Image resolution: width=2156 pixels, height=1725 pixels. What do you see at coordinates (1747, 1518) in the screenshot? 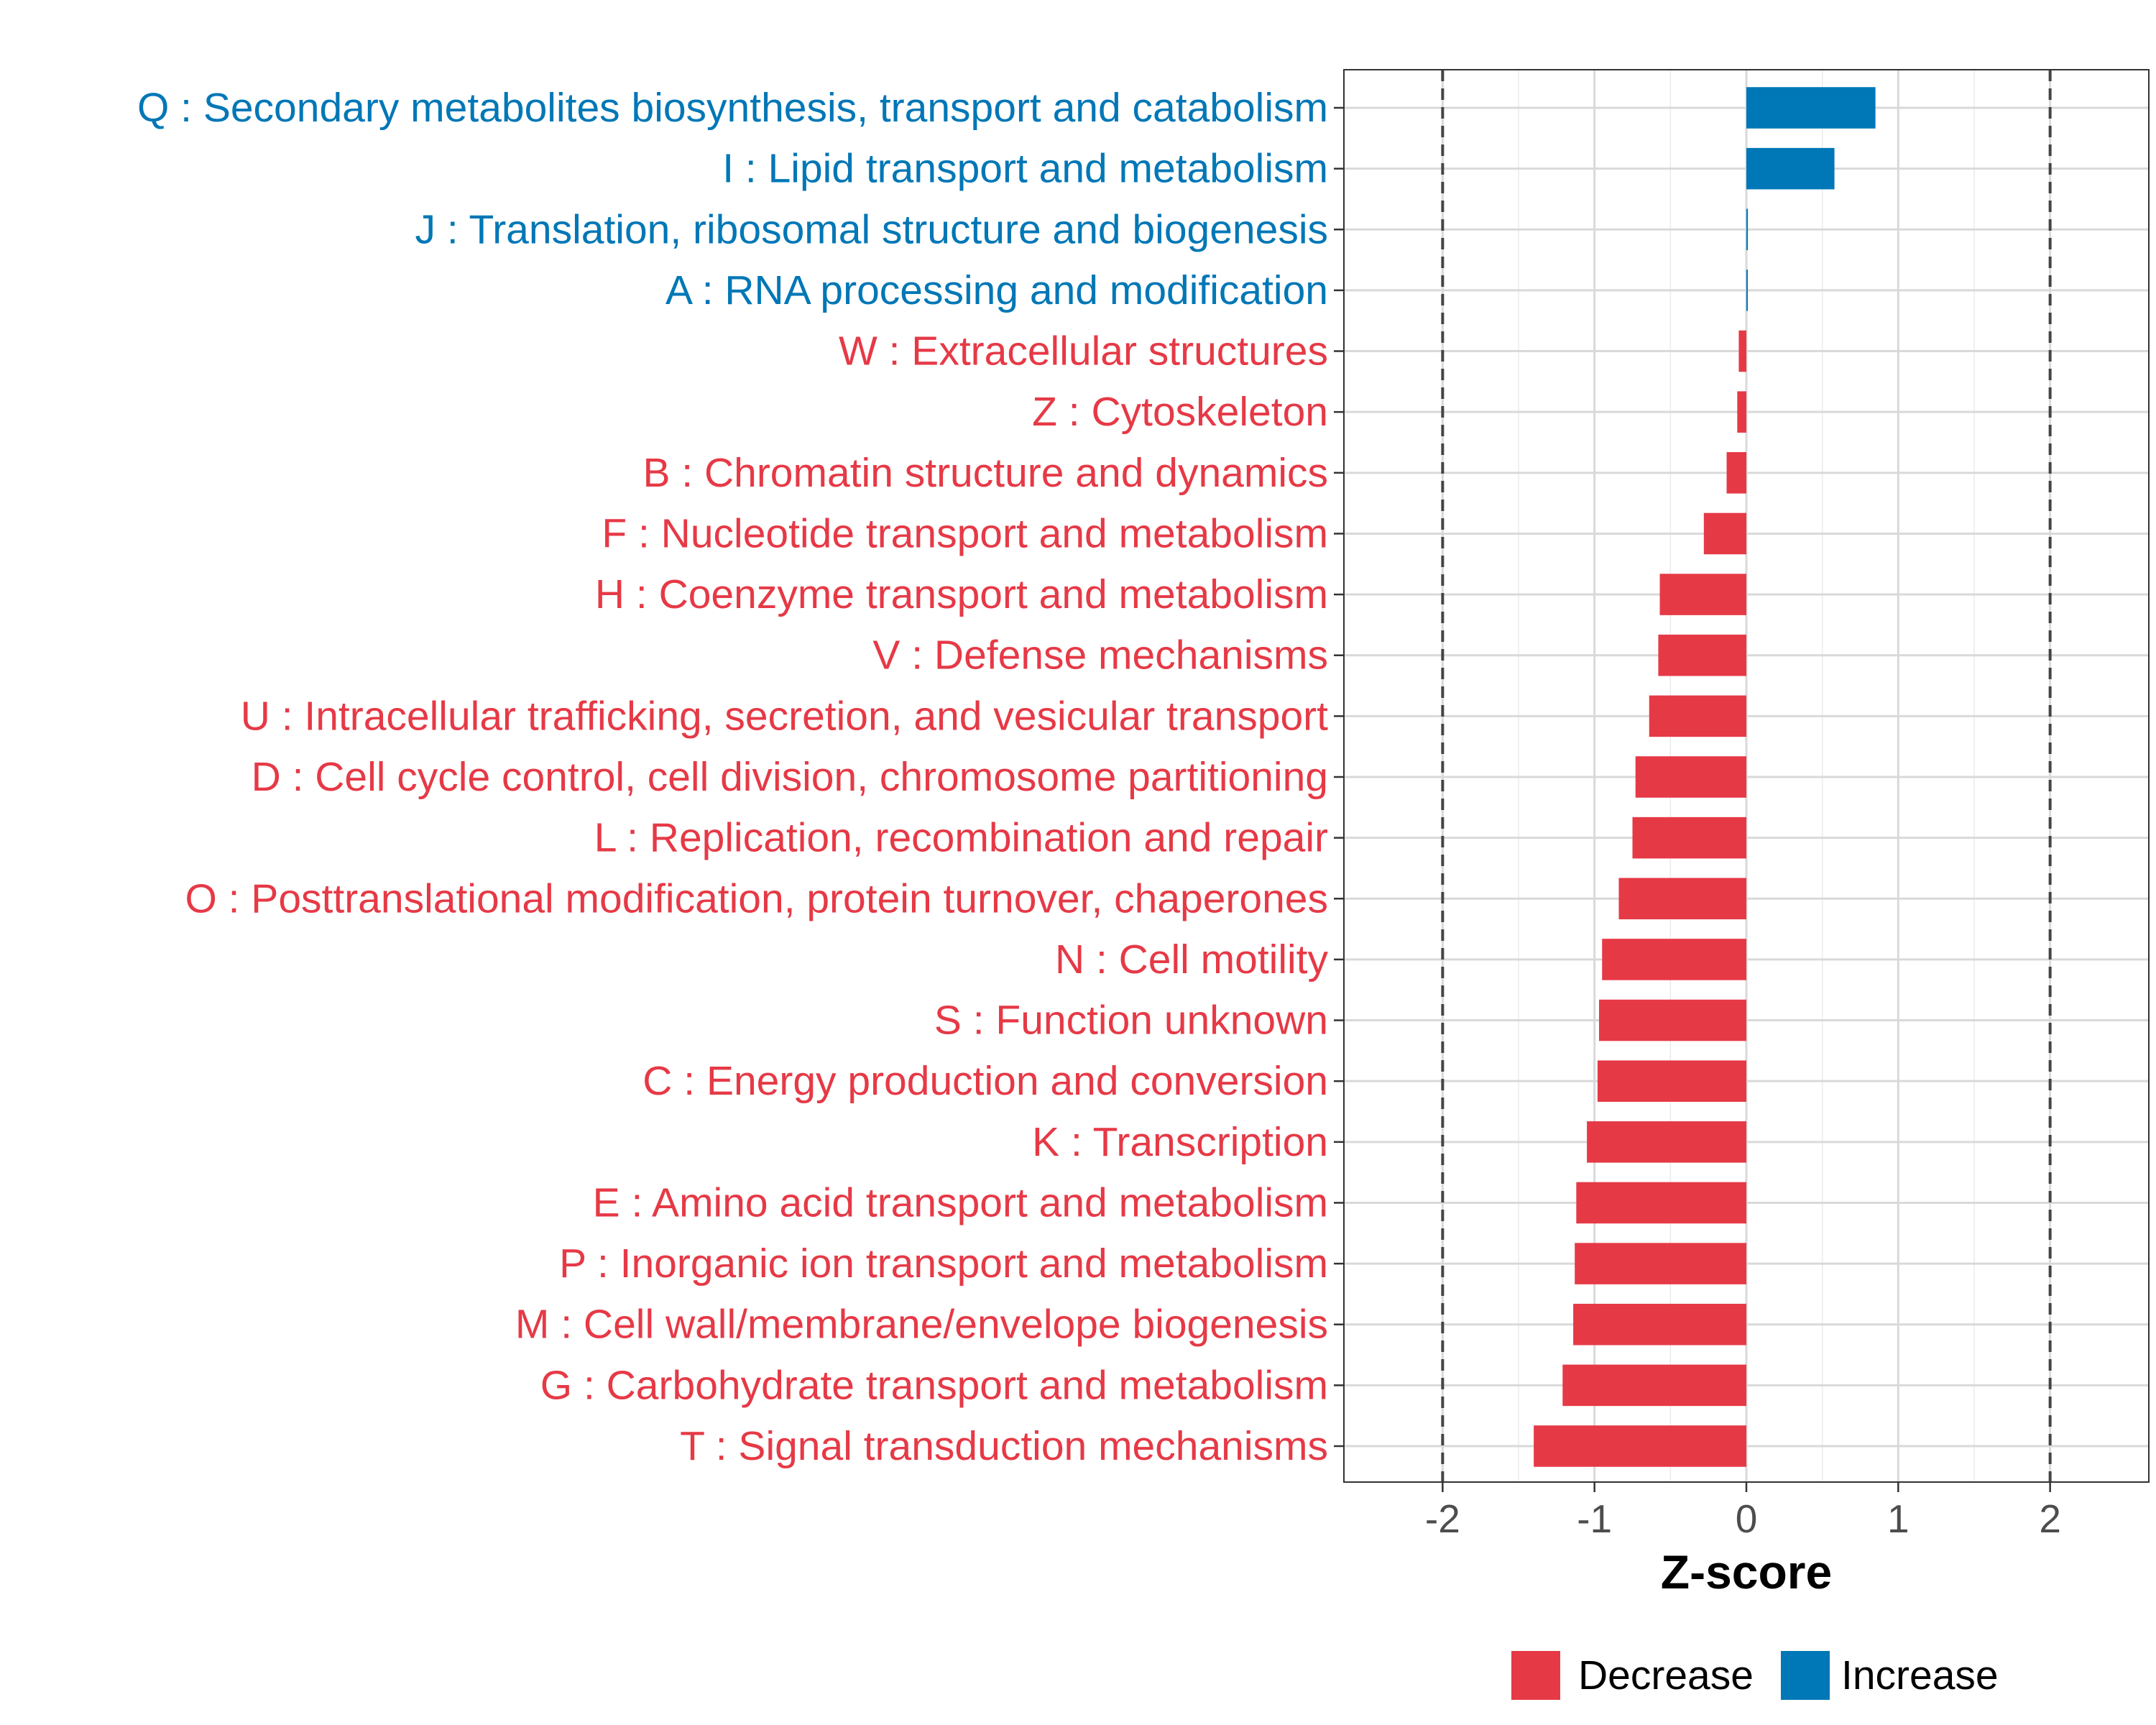
I see `x-tick-label: 0` at bounding box center [1747, 1518].